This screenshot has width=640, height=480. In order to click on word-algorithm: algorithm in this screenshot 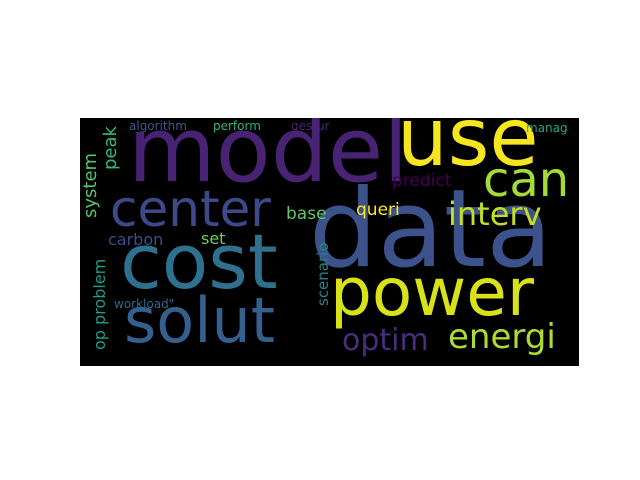, I will do `click(158, 126)`.